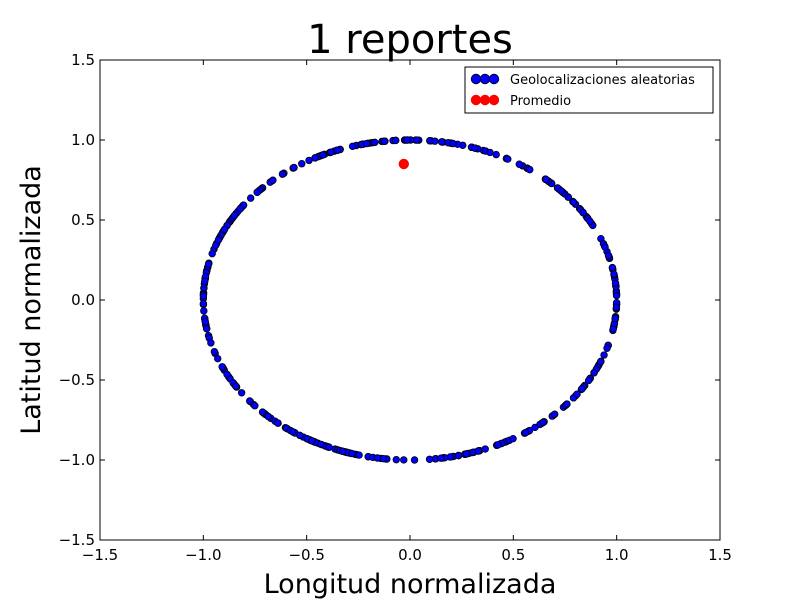 The image size is (800, 604). What do you see at coordinates (410, 584) in the screenshot?
I see `x-axis-label: Longitud normalizada` at bounding box center [410, 584].